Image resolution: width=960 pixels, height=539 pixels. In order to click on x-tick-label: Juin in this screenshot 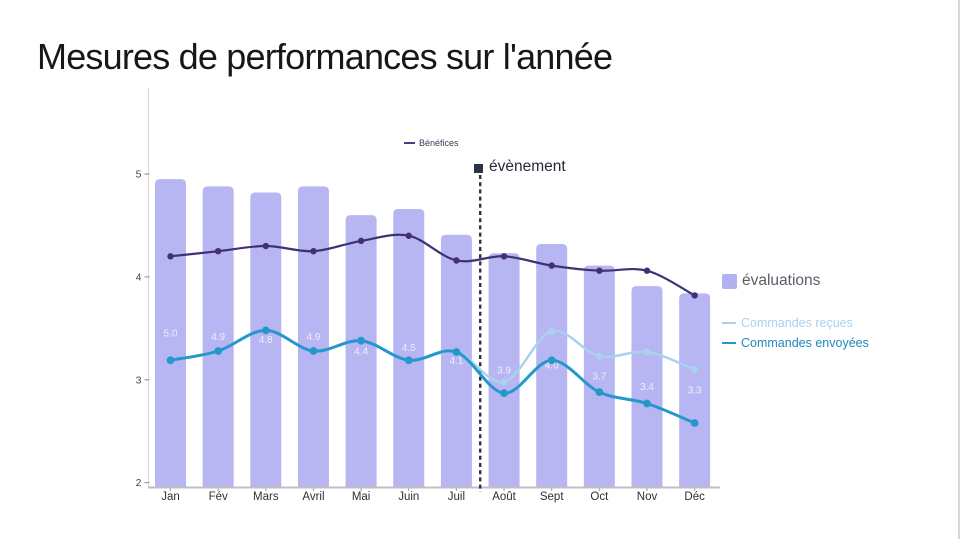, I will do `click(408, 497)`.